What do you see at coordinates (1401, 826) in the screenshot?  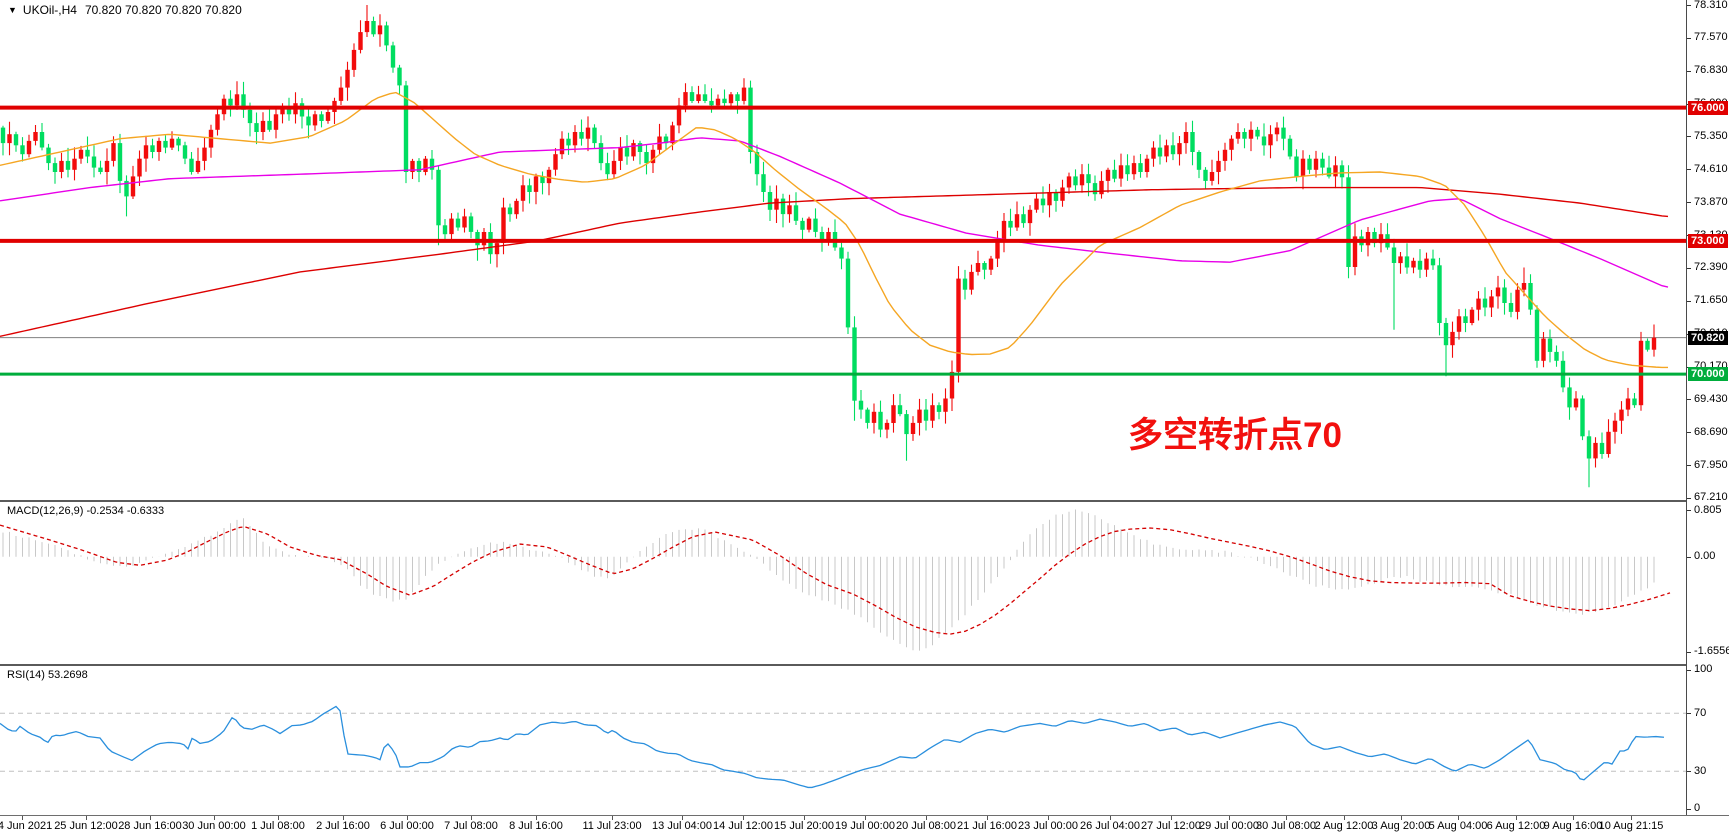 I see `time-label: 3 Aug 20:00` at bounding box center [1401, 826].